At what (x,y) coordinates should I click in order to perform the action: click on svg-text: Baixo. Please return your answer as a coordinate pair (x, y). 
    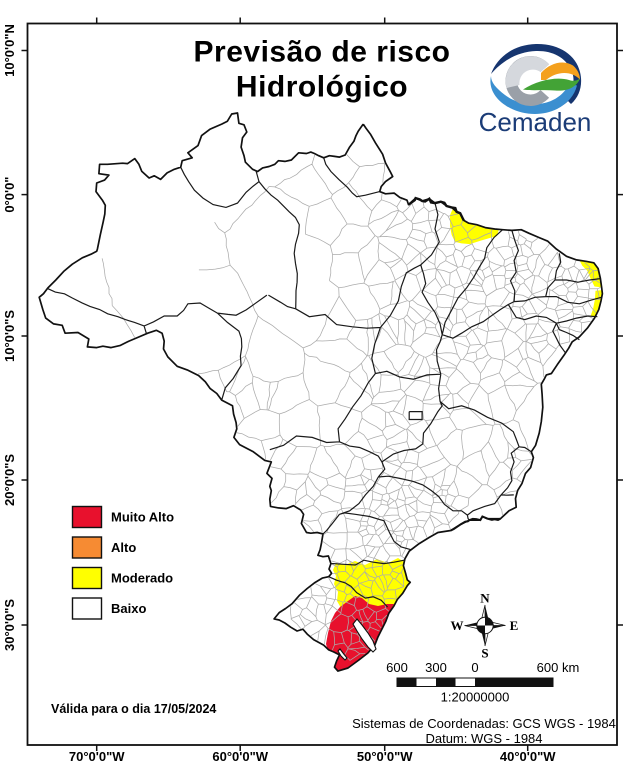
    Looking at the image, I should click on (128, 608).